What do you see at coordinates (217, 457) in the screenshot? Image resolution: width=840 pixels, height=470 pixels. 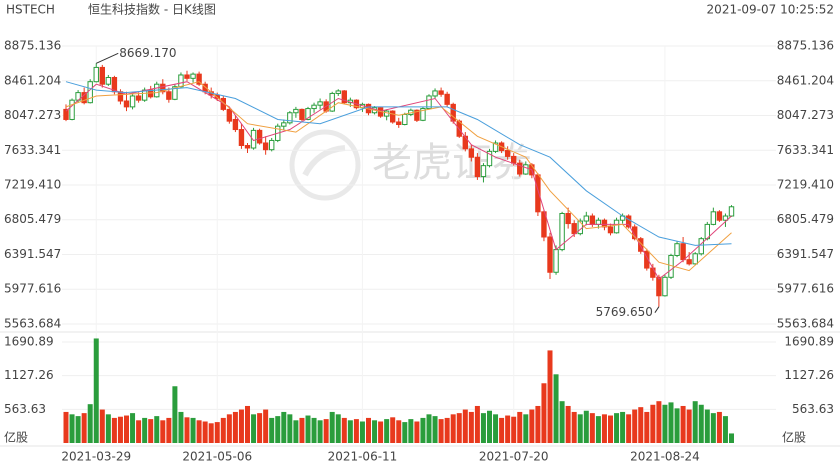 I see `x-tick-label: 2021-05-06` at bounding box center [217, 457].